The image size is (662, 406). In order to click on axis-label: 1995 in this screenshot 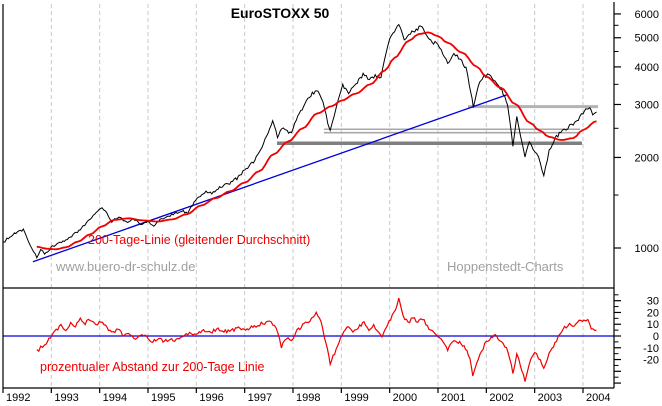, I will do `click(163, 398)`.